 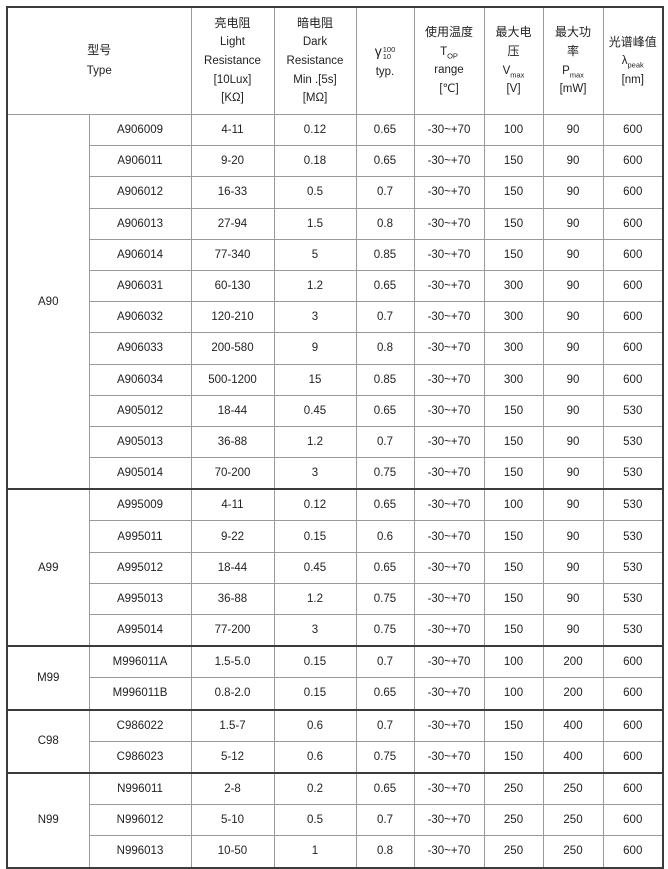 What do you see at coordinates (140, 505) in the screenshot?
I see `cell-type: A995009` at bounding box center [140, 505].